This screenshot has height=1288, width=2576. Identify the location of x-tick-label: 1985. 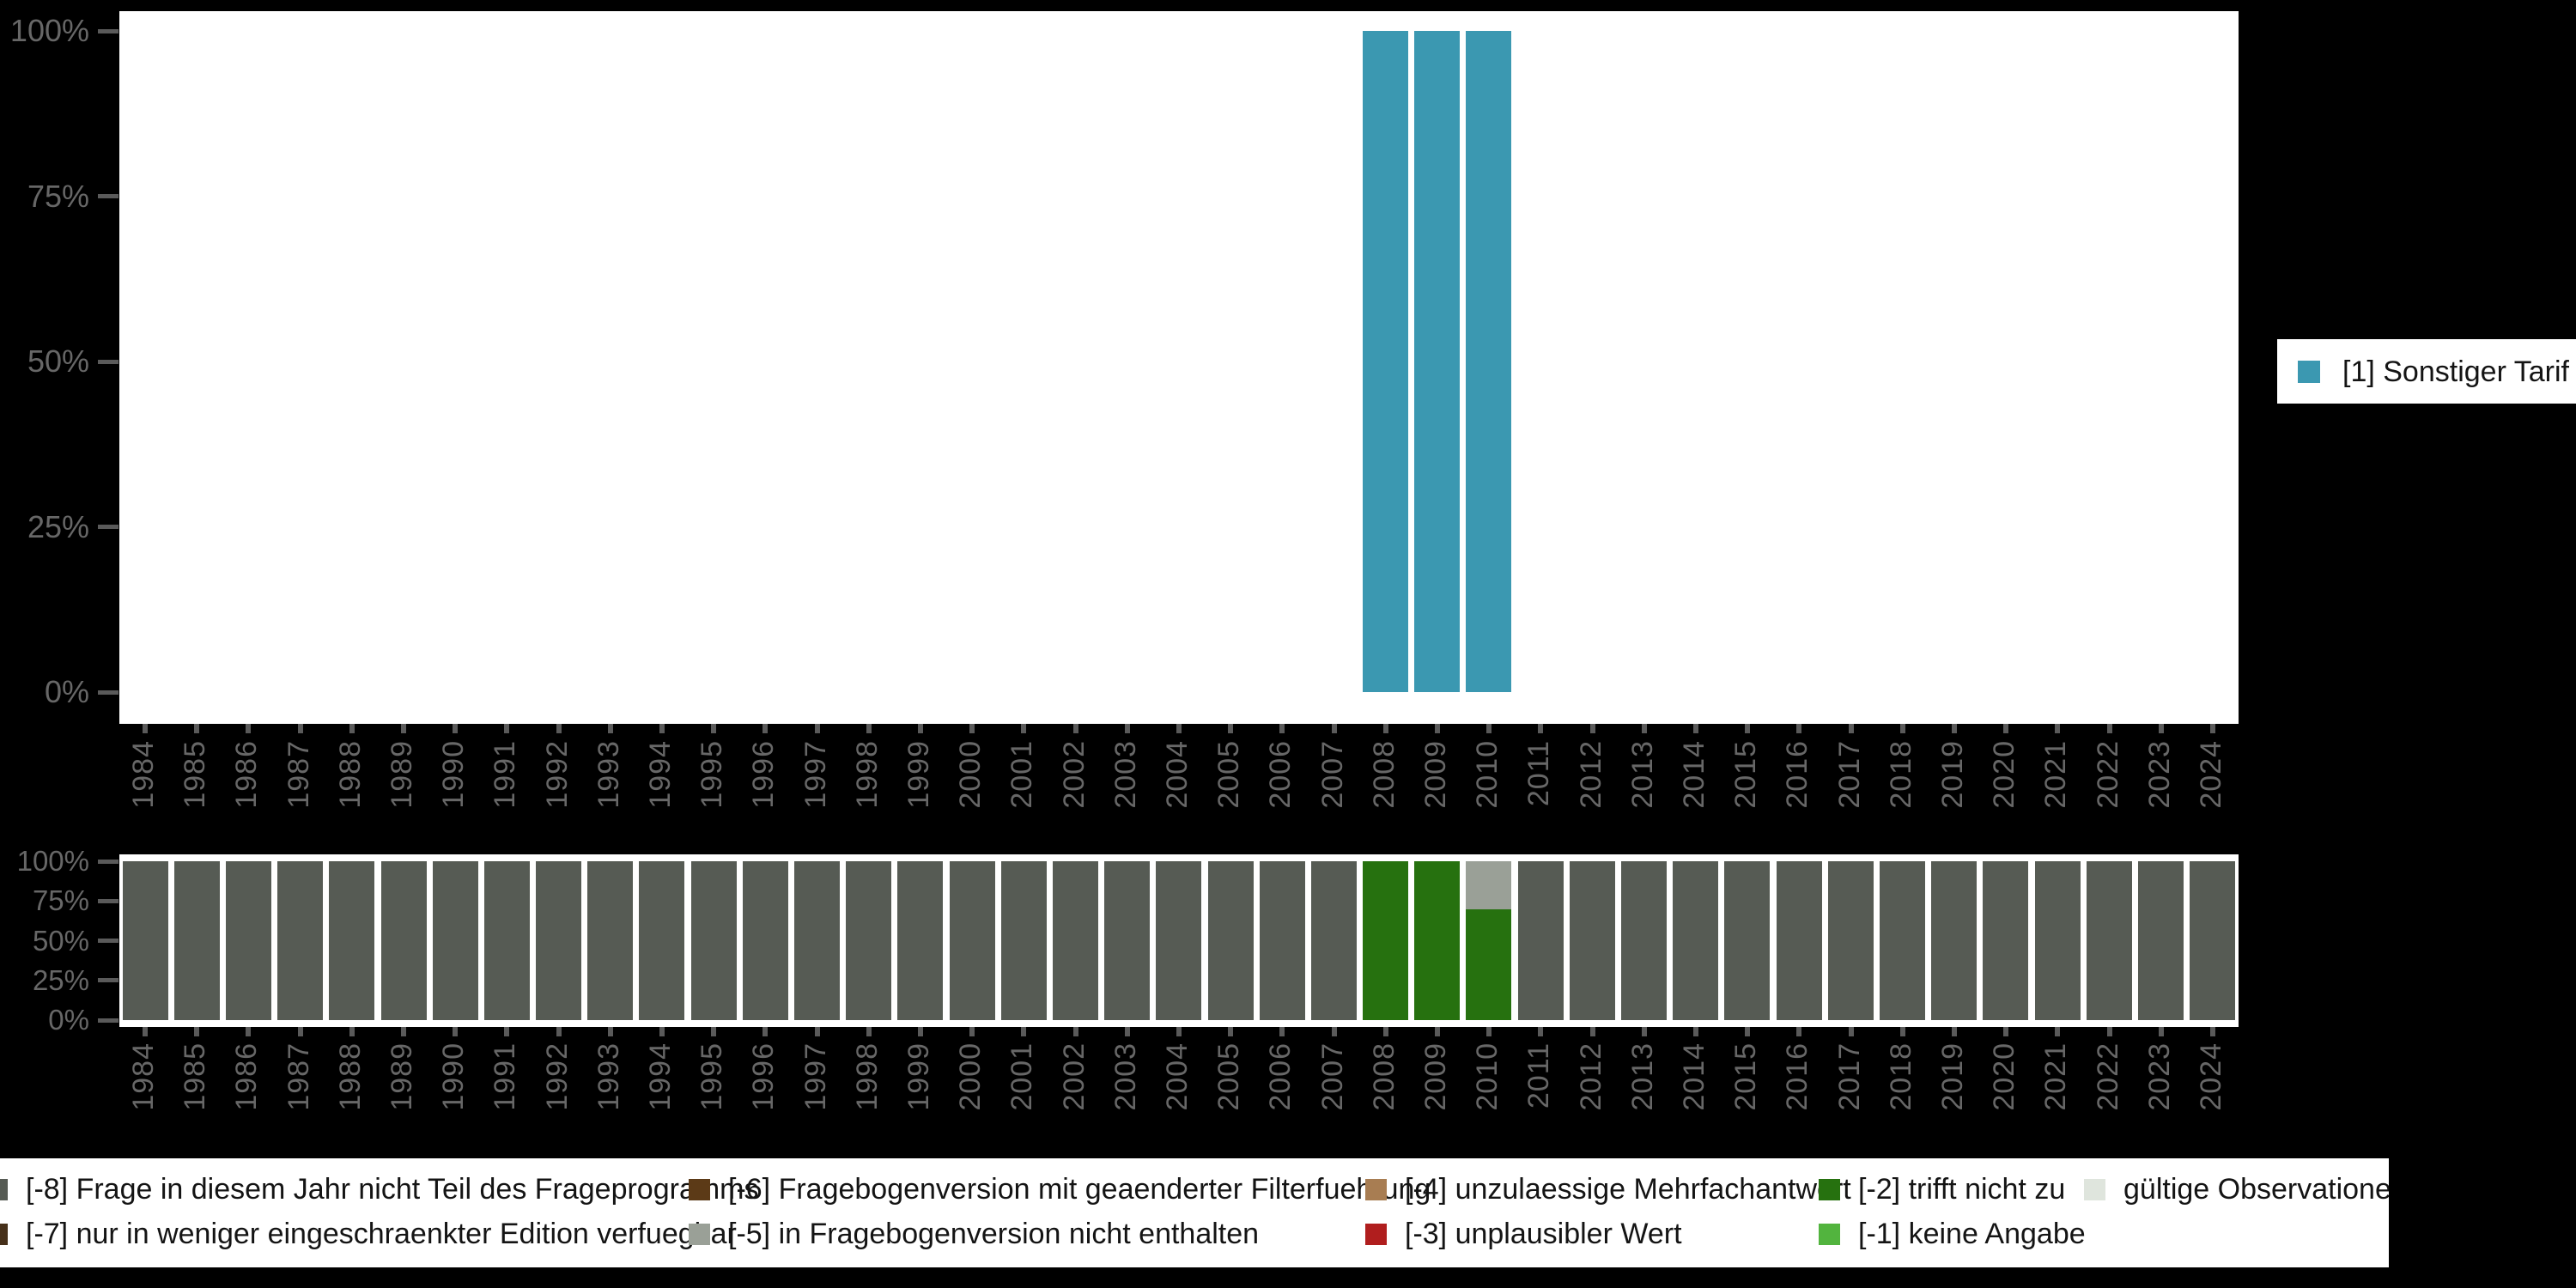
(196, 1076).